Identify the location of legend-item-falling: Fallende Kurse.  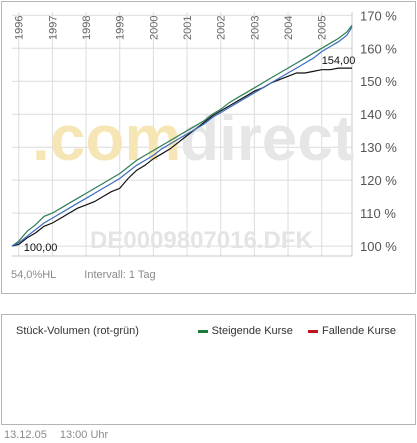
(352, 331).